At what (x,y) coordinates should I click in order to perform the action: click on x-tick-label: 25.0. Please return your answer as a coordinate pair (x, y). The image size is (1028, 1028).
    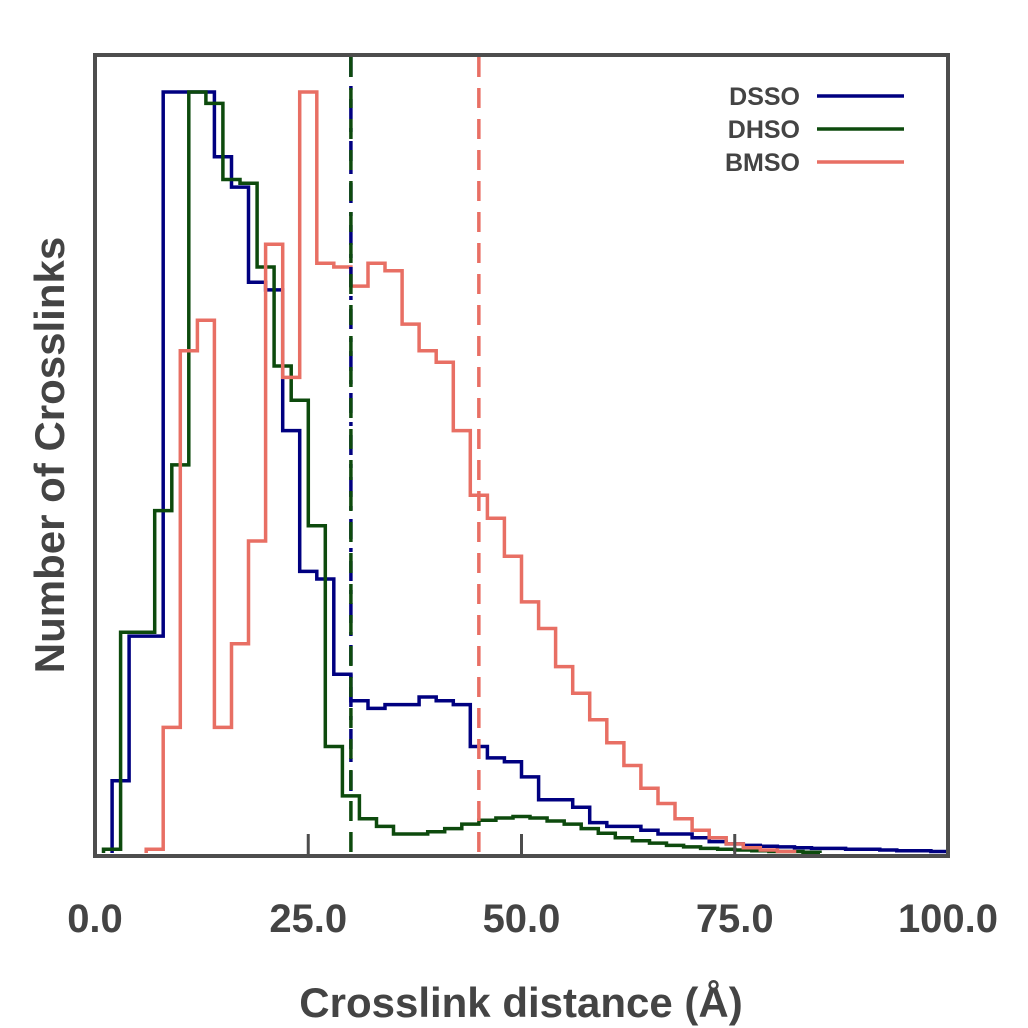
    Looking at the image, I should click on (308, 919).